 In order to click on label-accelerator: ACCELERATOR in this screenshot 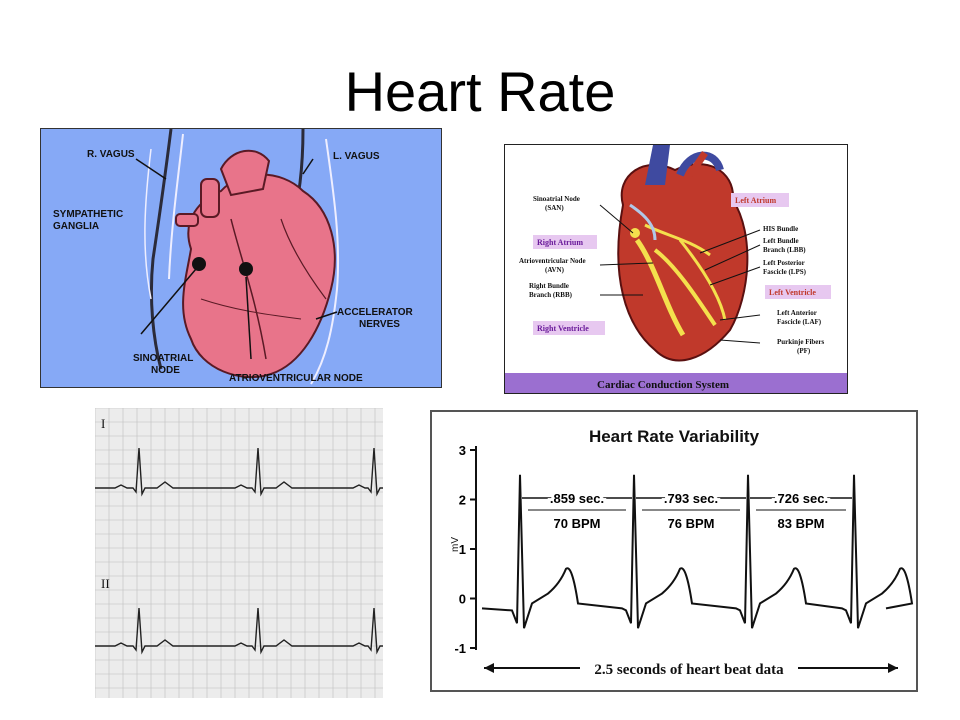, I will do `click(375, 312)`.